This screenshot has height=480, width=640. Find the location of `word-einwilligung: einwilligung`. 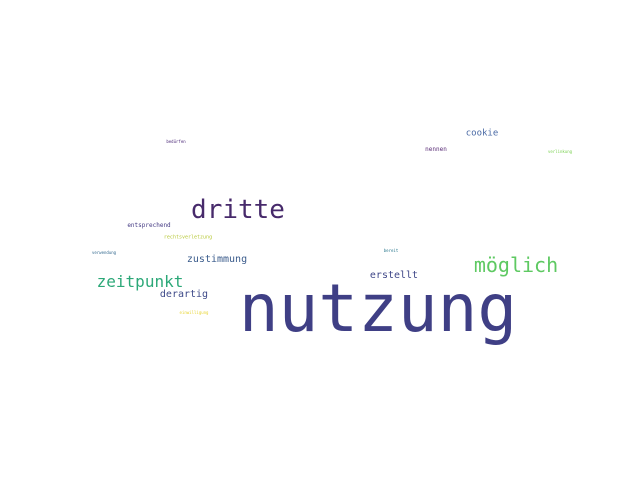

word-einwilligung: einwilligung is located at coordinates (194, 312).